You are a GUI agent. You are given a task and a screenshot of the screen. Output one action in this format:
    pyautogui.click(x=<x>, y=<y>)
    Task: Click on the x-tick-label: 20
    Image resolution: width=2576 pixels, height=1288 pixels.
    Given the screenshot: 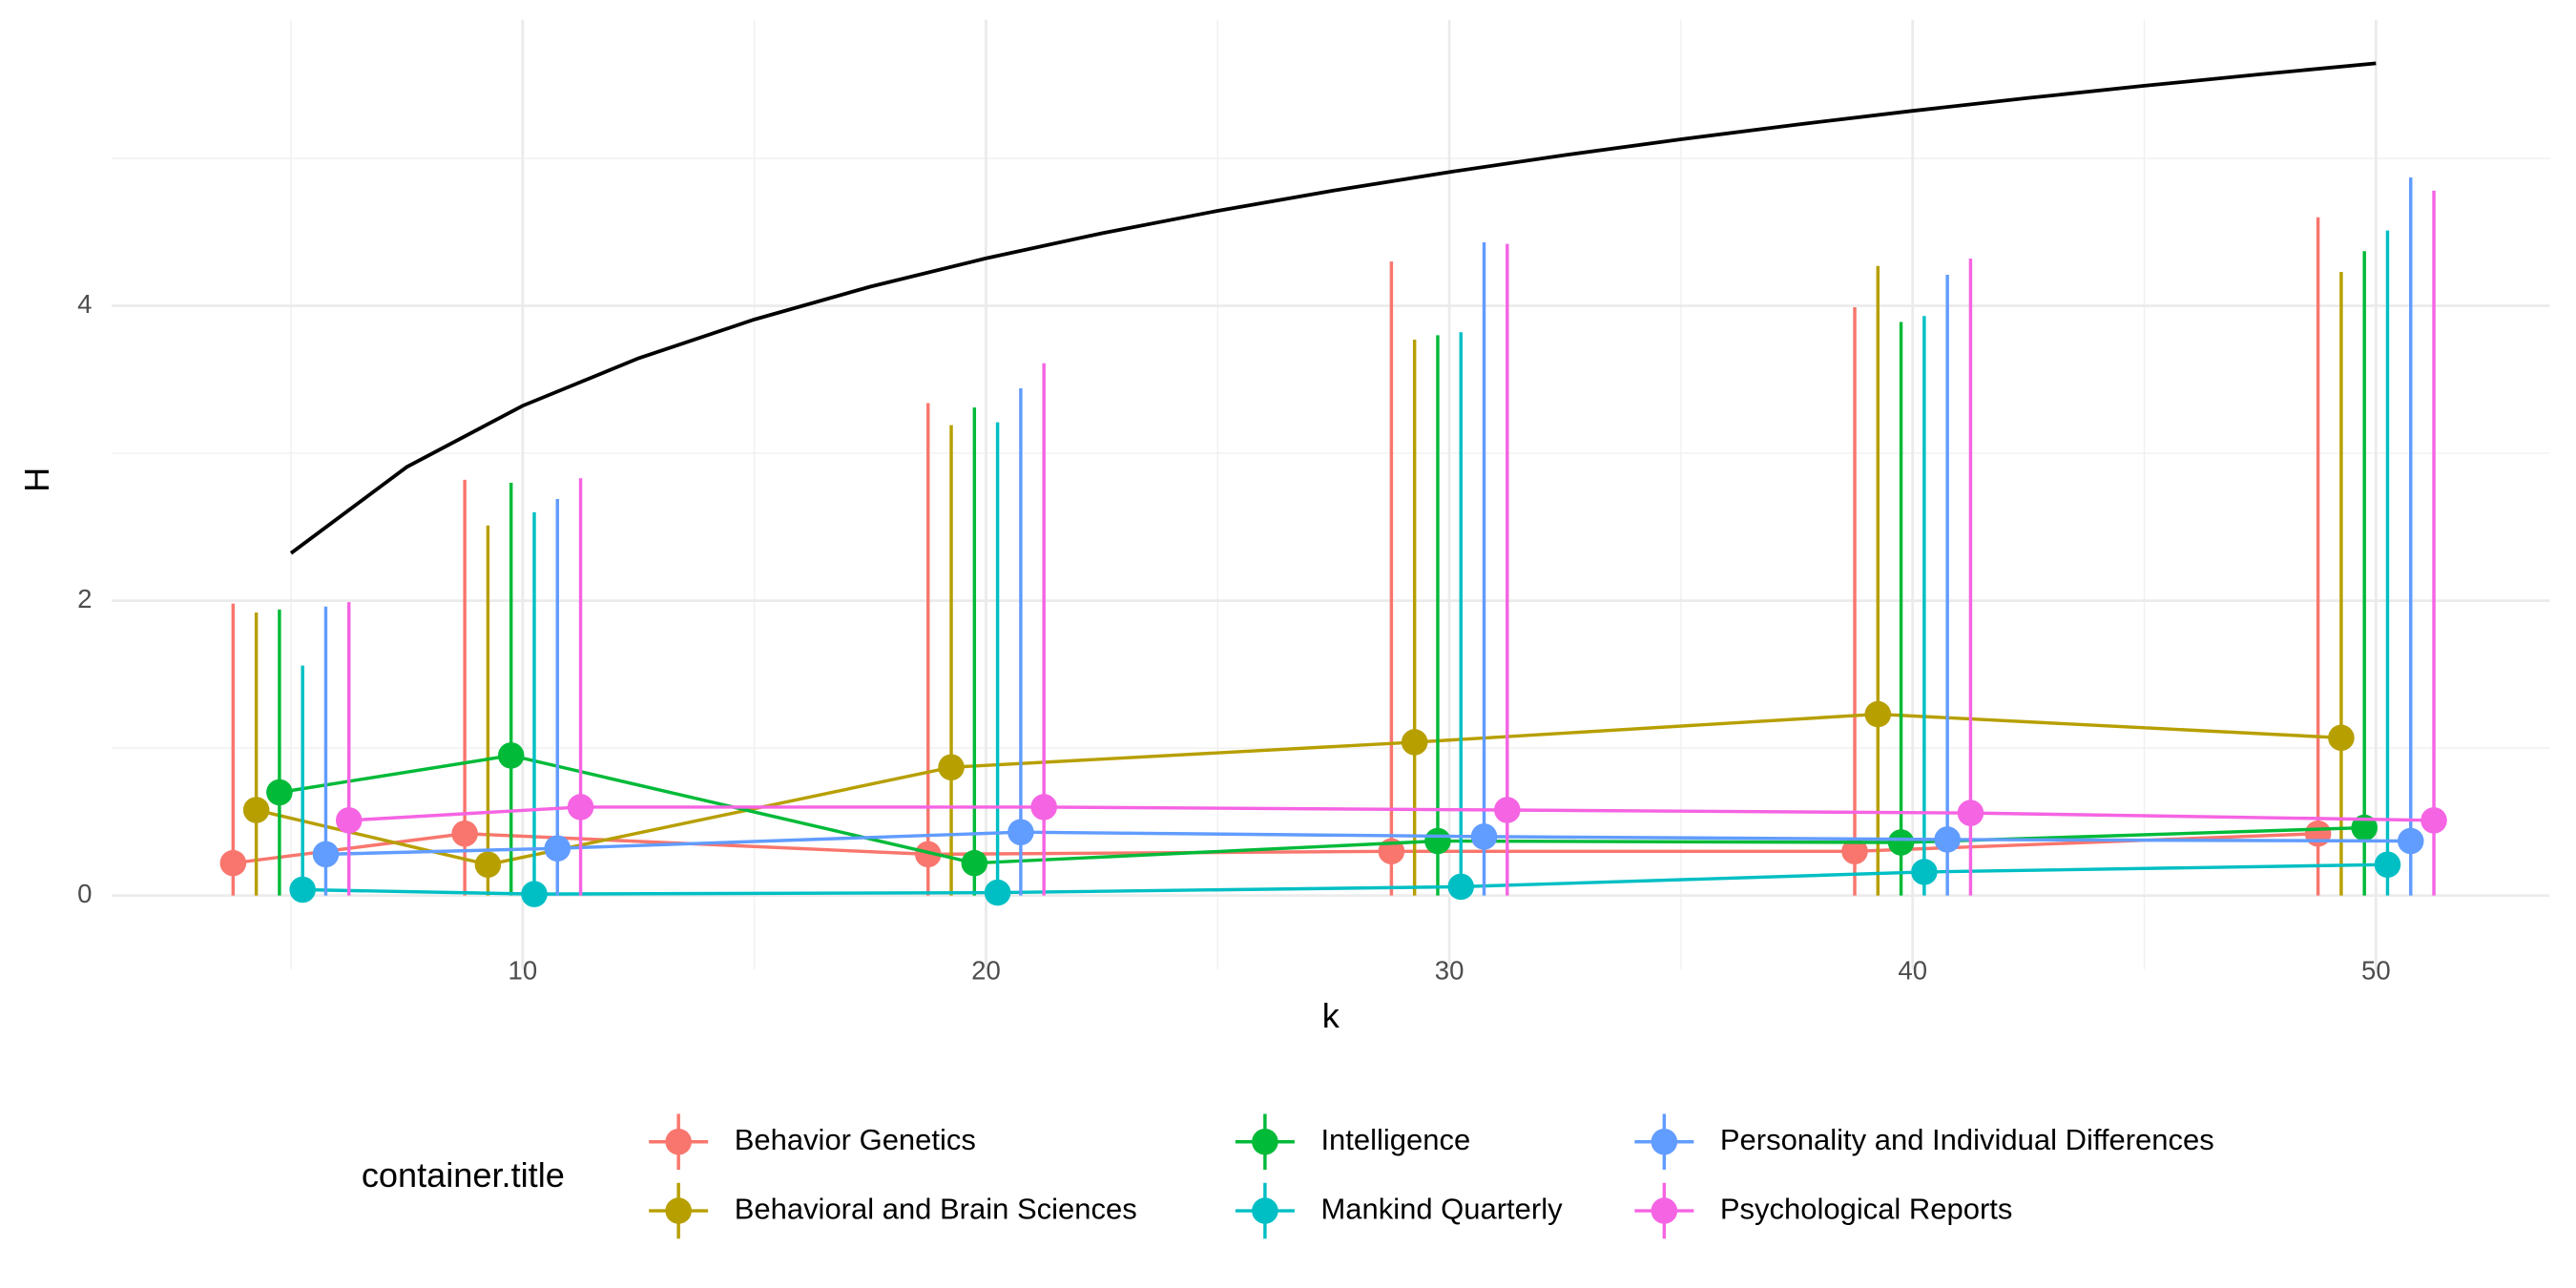 What is the action you would take?
    pyautogui.click(x=986, y=971)
    